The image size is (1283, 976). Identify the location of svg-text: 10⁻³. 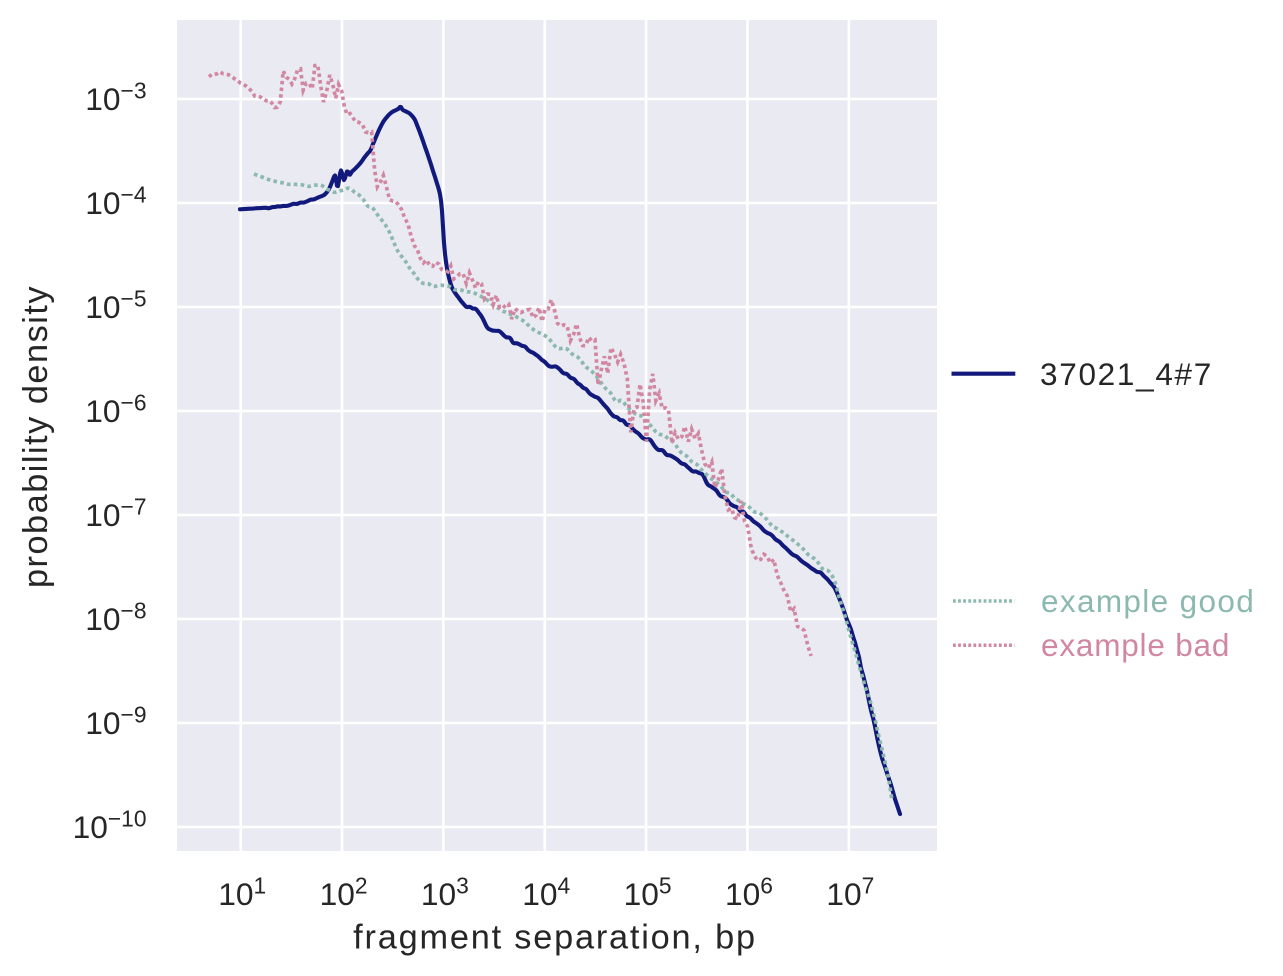
(115, 98).